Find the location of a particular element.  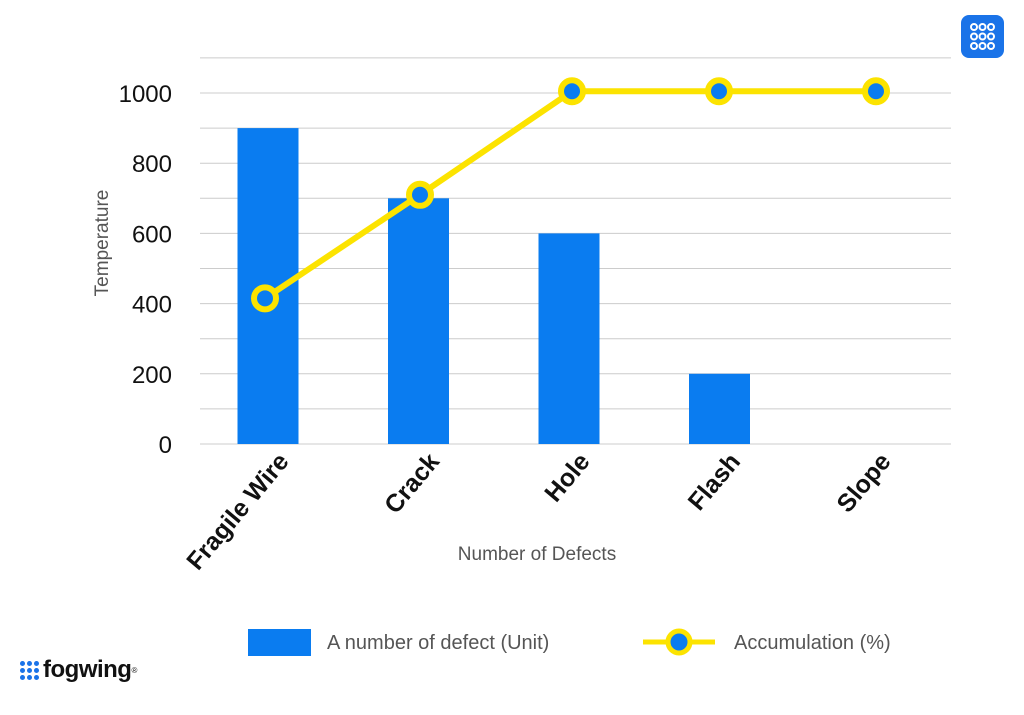

legend-line-marker is located at coordinates (679, 642).